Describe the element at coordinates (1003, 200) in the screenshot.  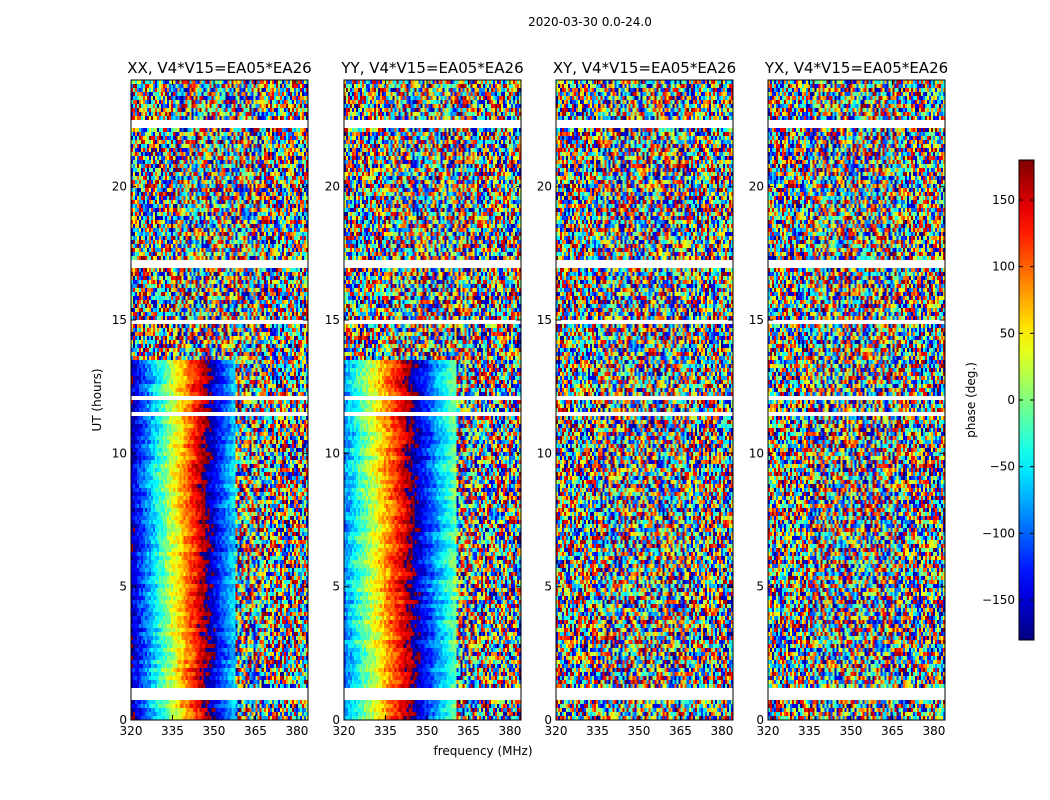
I see `colorbar-tick-label: 150` at that location.